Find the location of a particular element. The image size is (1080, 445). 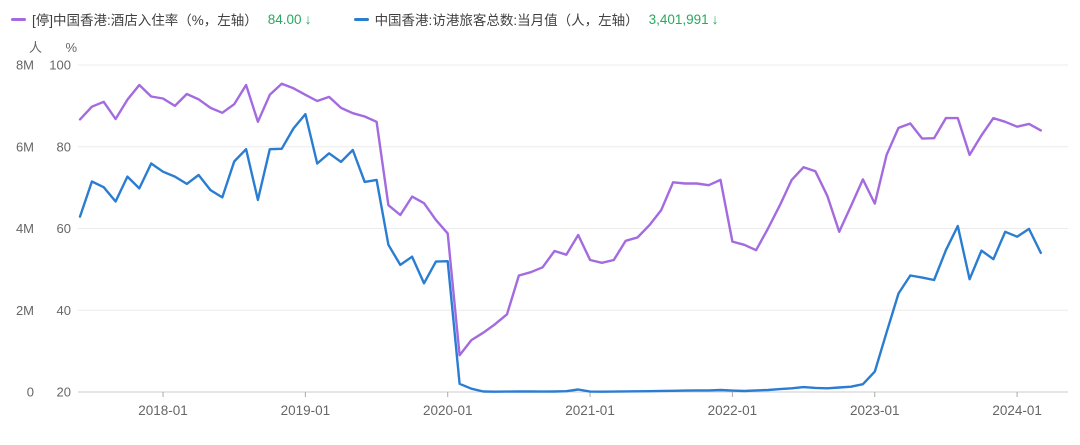

x-tick-label: 2024-01 is located at coordinates (1017, 410).